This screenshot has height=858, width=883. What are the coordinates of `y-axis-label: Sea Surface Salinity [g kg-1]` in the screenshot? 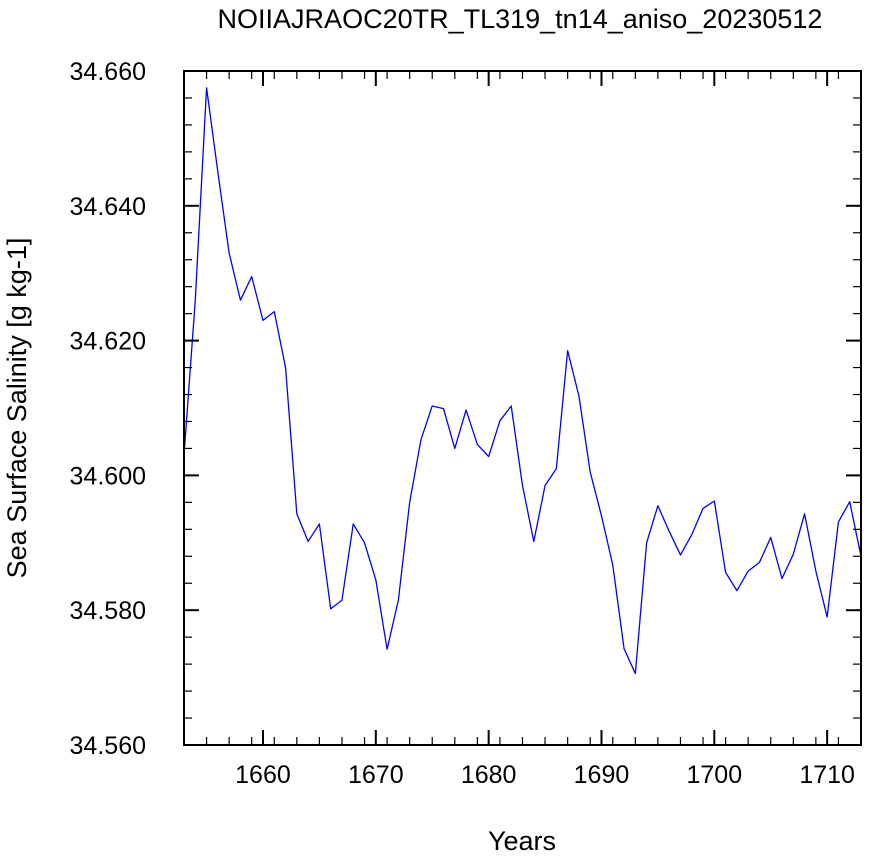 It's located at (17, 408).